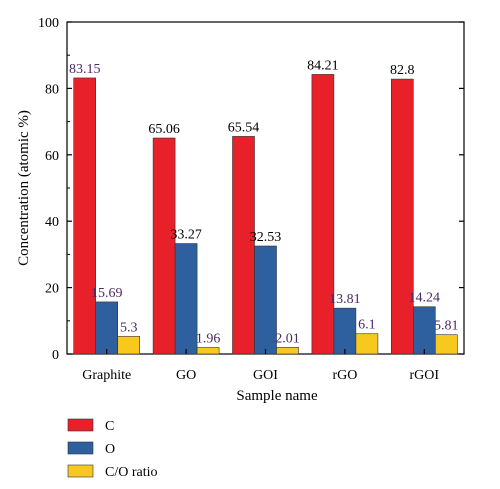 The width and height of the screenshot is (500, 489). I want to click on legend-label: C, so click(109, 426).